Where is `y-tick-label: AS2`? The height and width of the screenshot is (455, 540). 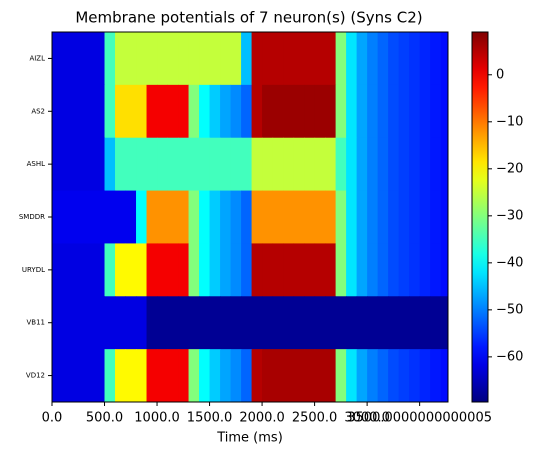
y-tick-label: AS2 is located at coordinates (38, 111).